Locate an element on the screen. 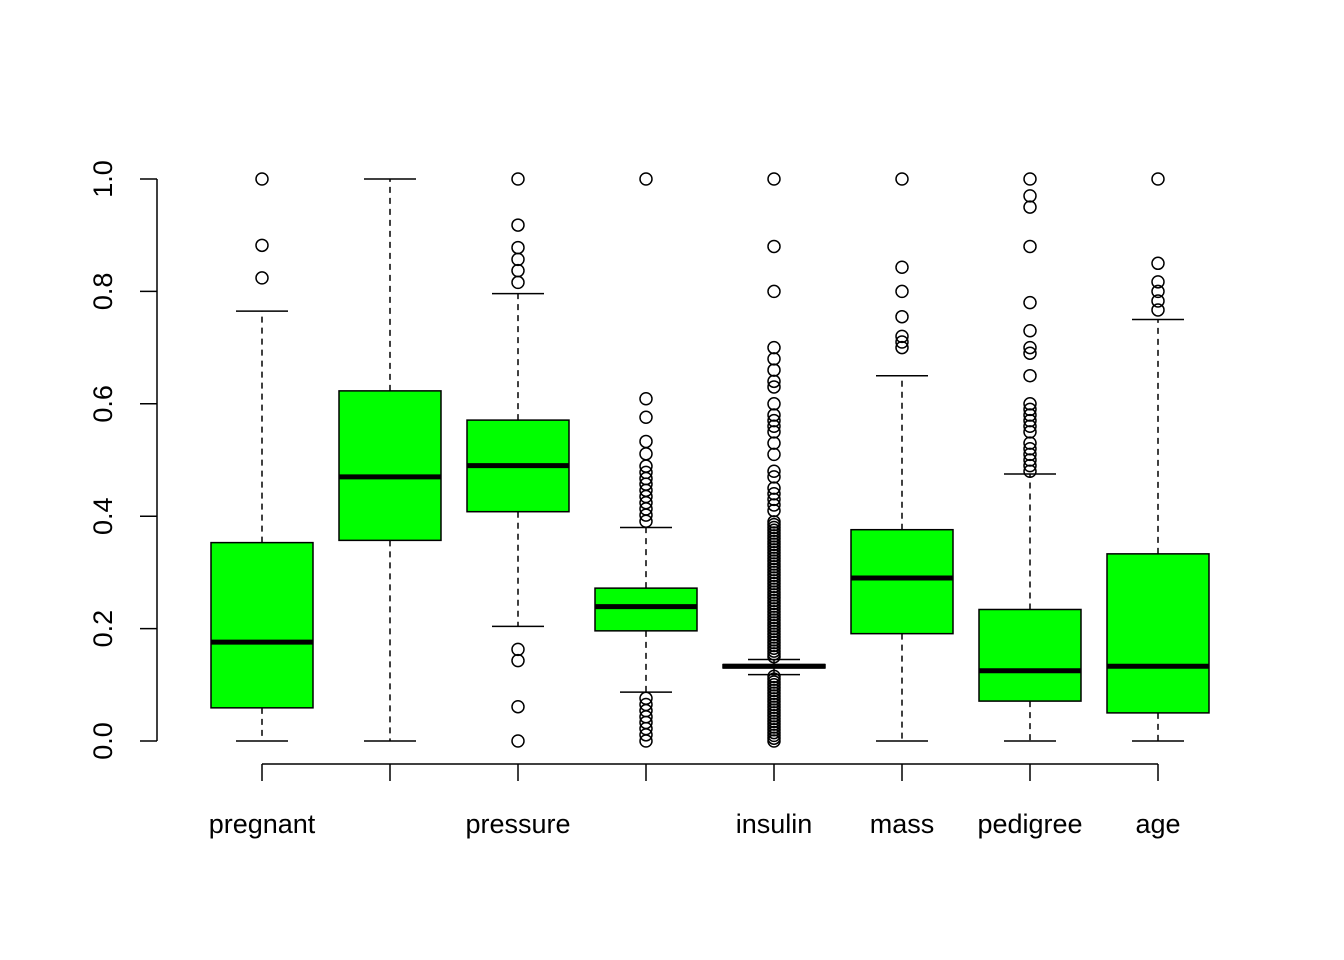 This screenshot has height=960, width=1344. x-tick-label: mass is located at coordinates (902, 824).